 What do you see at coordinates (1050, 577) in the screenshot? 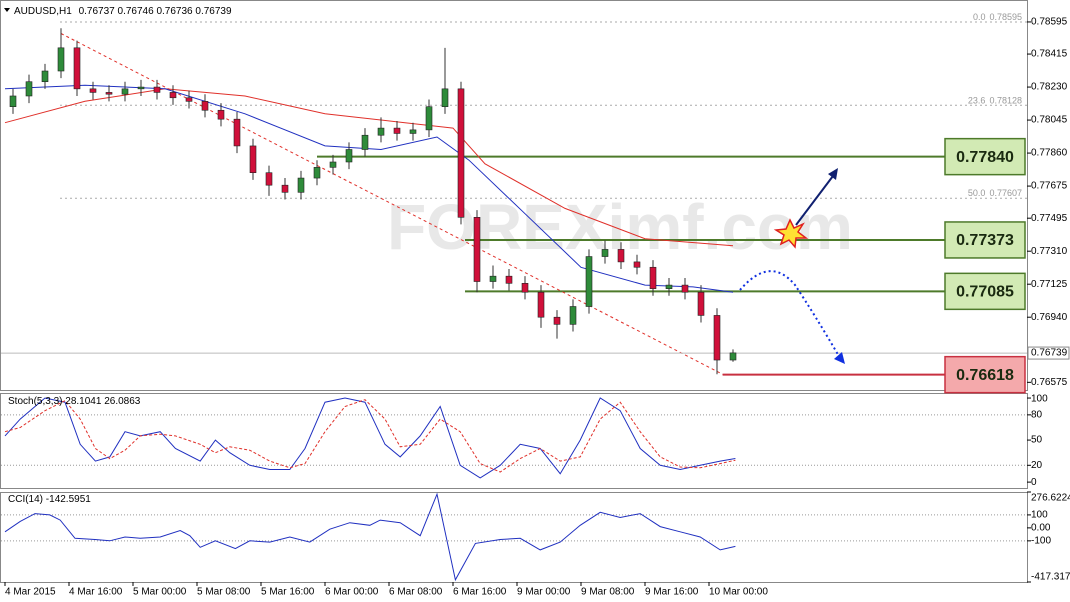
I see `y-tick-label: -417.3172` at bounding box center [1050, 577].